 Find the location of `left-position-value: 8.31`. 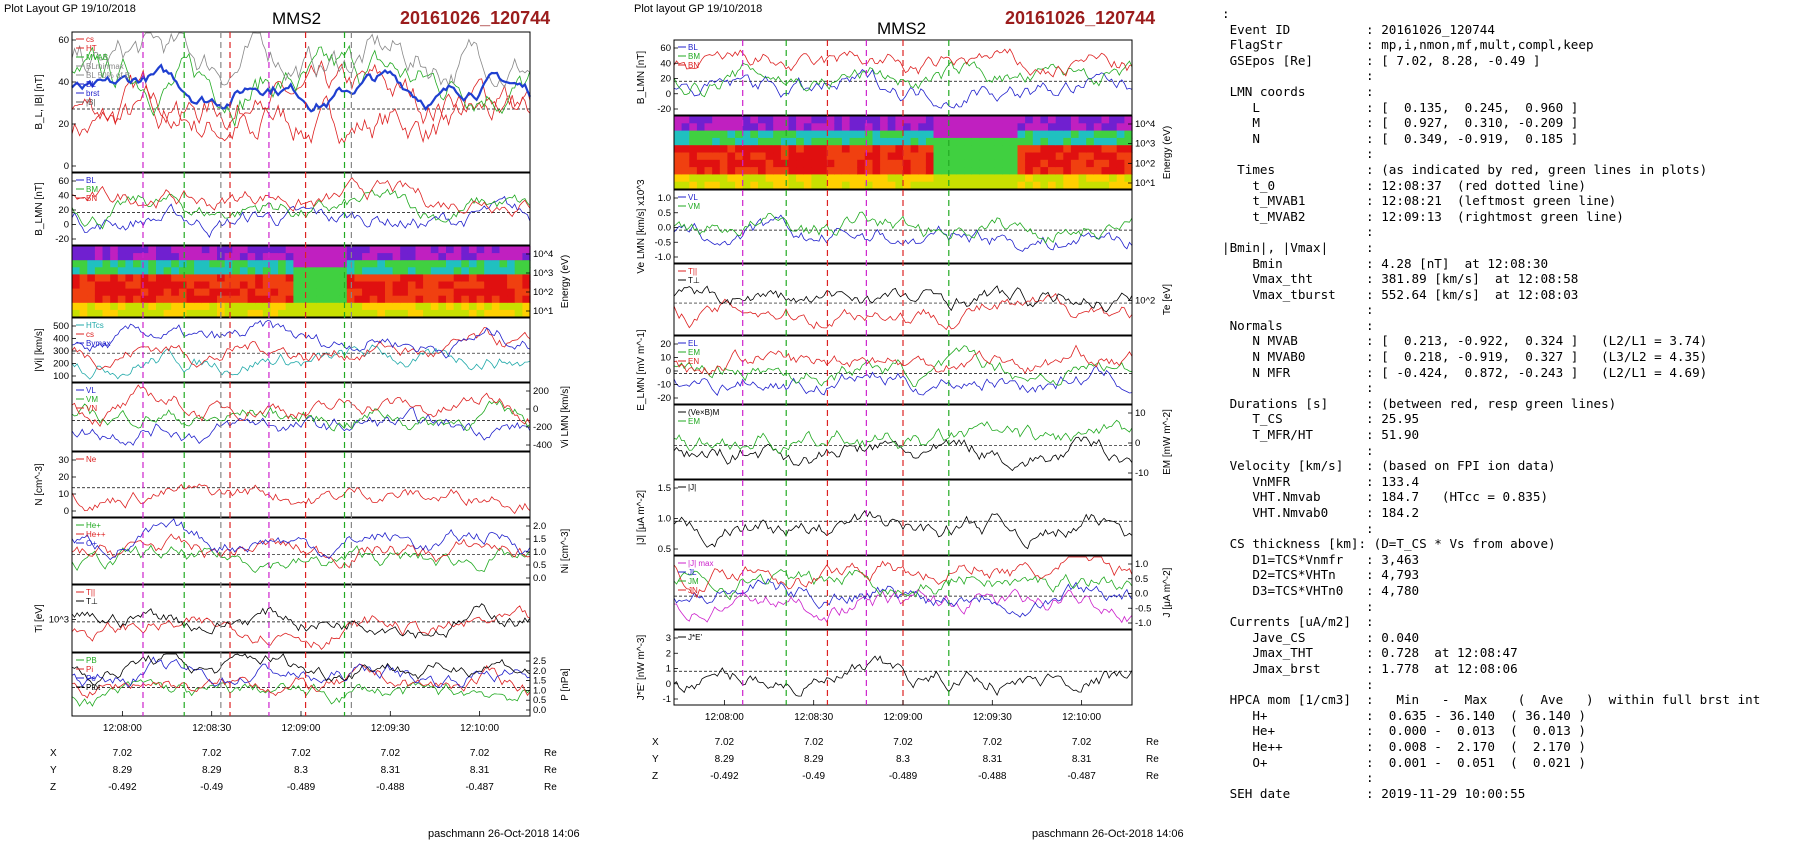

left-position-value: 8.31 is located at coordinates (391, 770).